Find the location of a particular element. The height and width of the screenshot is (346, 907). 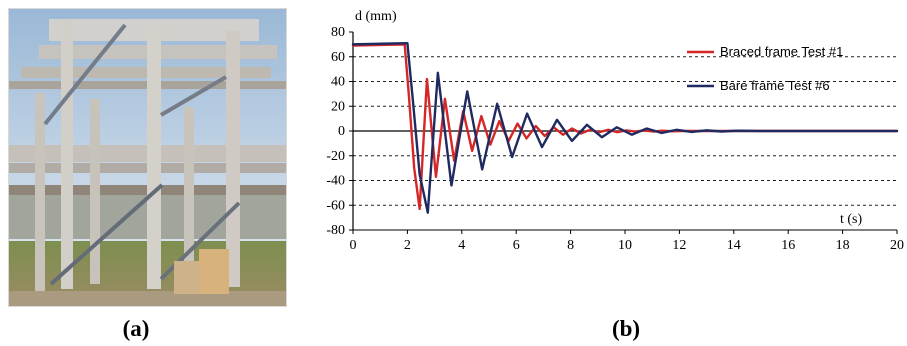

x-tick-label: 20 is located at coordinates (897, 244).